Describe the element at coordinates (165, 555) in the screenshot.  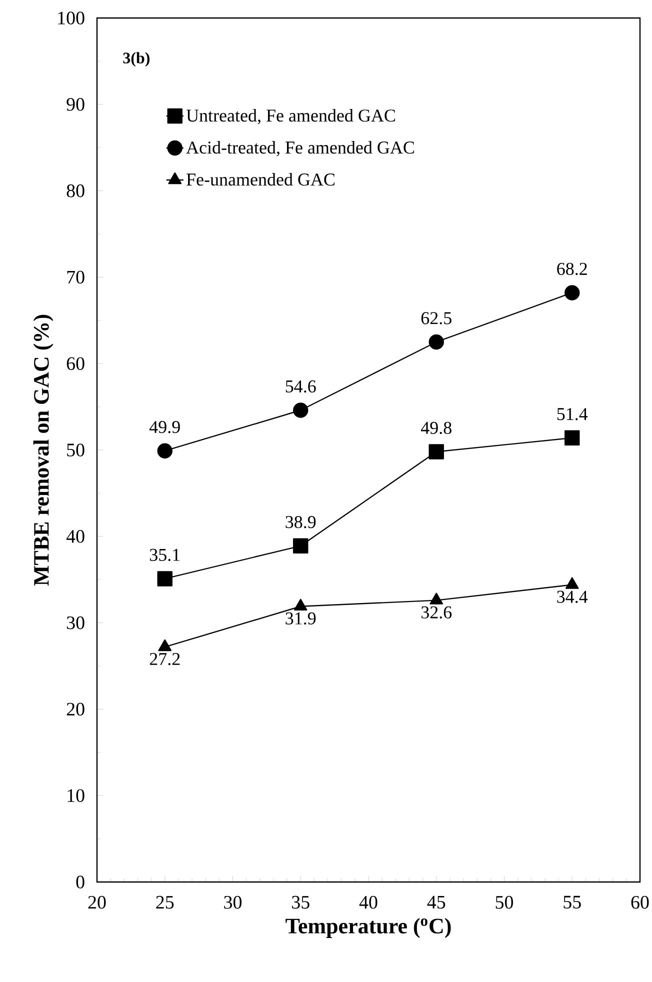
I see `data-label: 35.1` at that location.